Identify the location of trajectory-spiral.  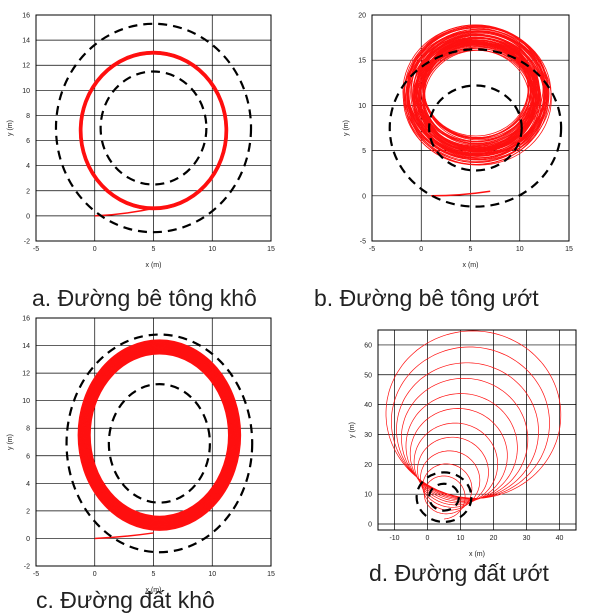
(473, 425).